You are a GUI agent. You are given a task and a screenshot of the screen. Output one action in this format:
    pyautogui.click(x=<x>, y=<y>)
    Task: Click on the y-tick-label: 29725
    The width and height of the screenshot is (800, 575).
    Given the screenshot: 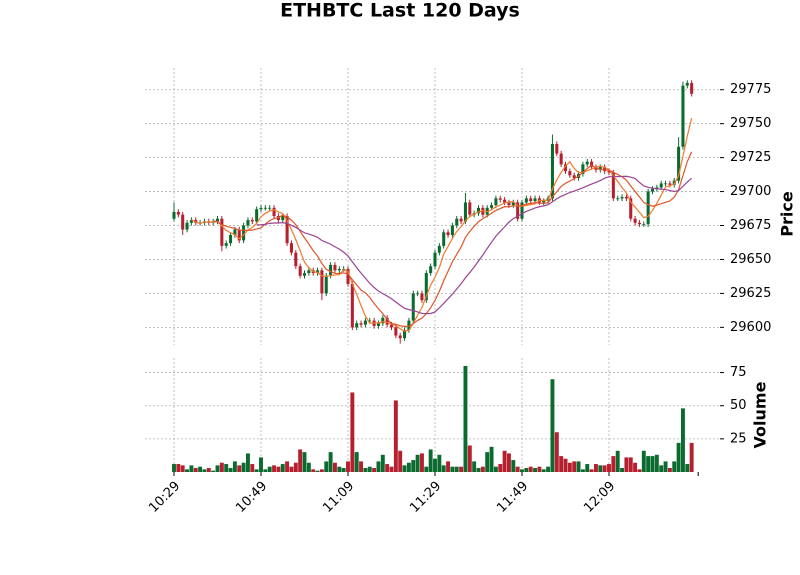 What is the action you would take?
    pyautogui.click(x=750, y=157)
    